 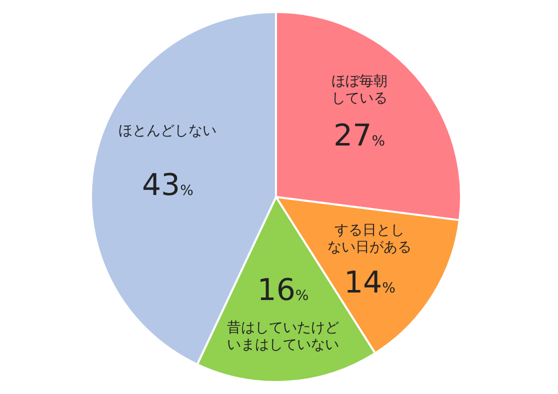 I want to click on slice-label: 昔はしていたけどいまはしていない, so click(x=282, y=336).